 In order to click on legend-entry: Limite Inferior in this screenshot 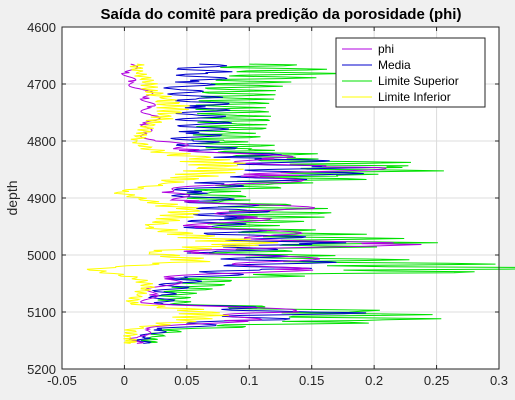, I will do `click(414, 97)`.